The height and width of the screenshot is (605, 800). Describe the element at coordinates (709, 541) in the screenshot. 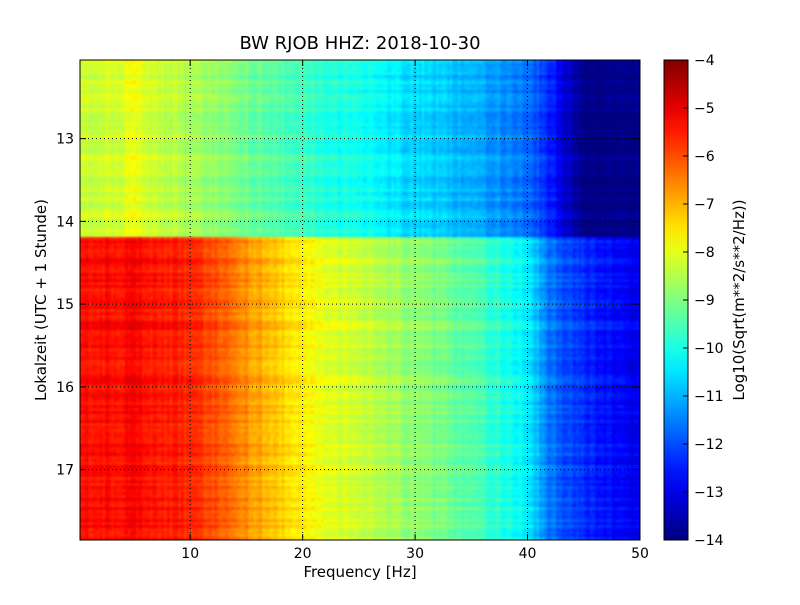

I see `colorbar-tick-label: −14` at that location.